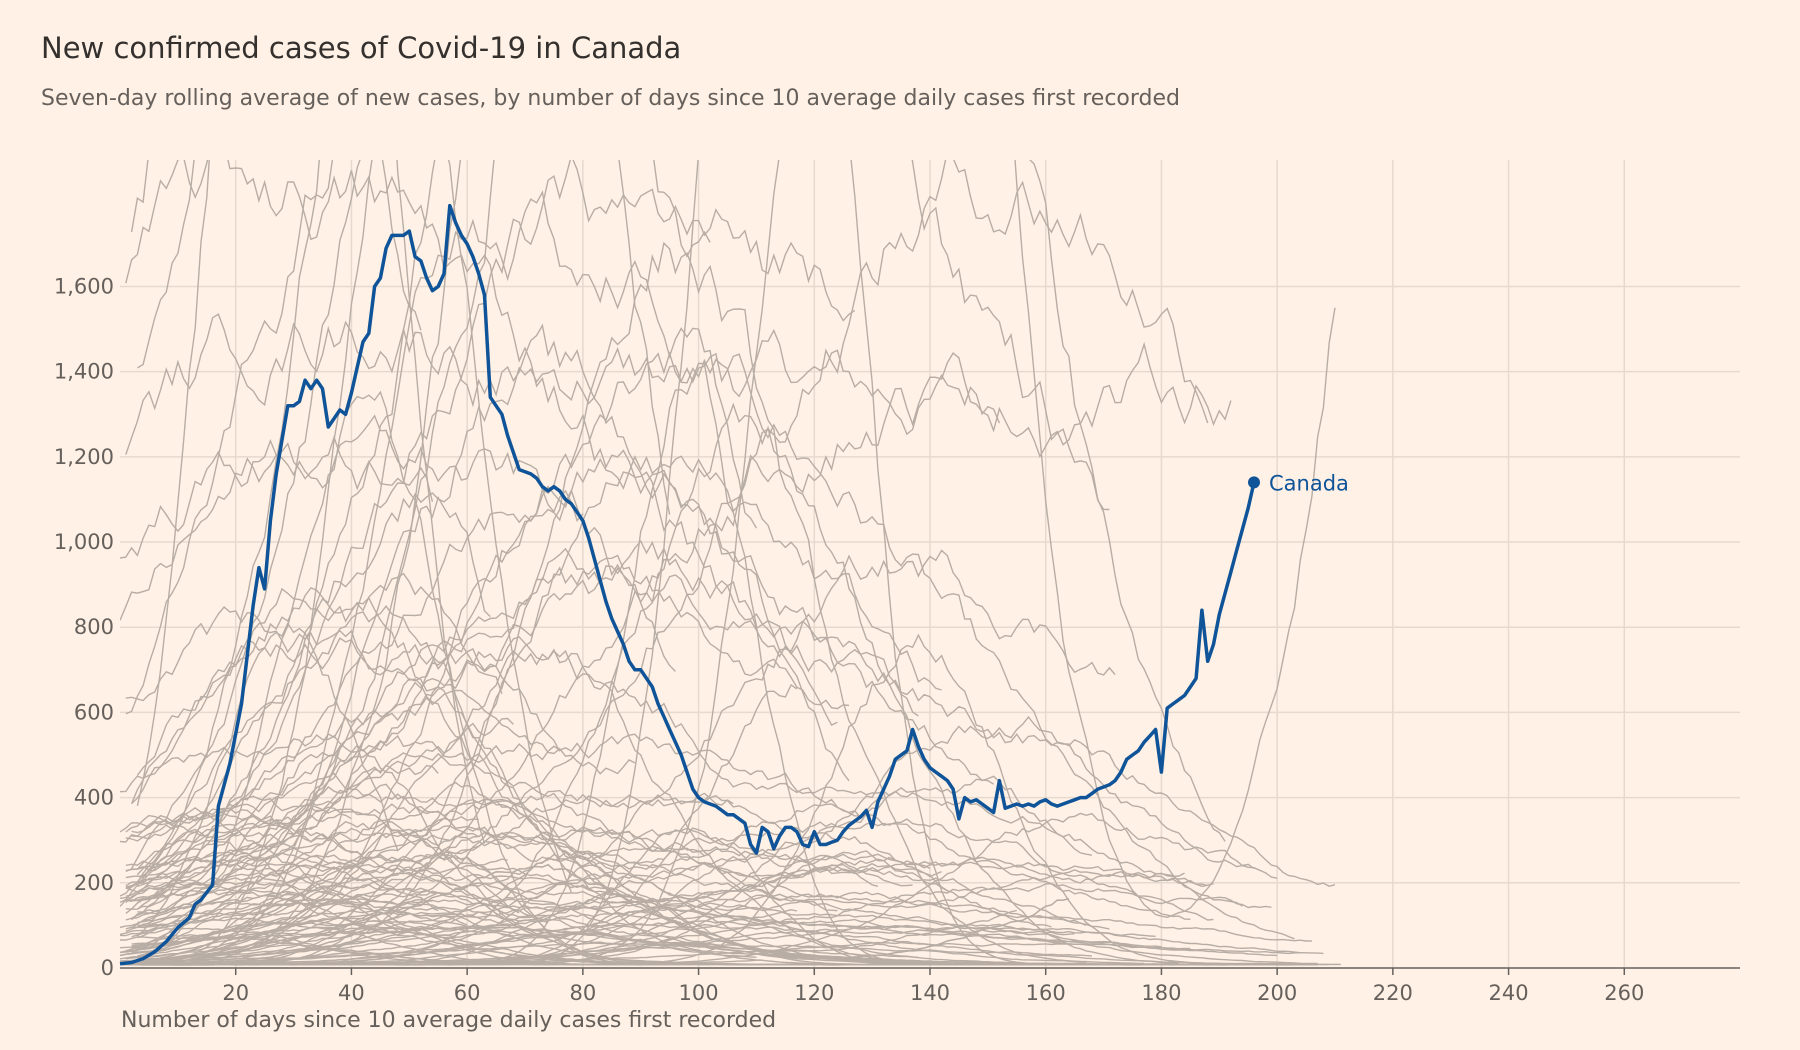  What do you see at coordinates (1309, 483) in the screenshot?
I see `canada-label: Canada` at bounding box center [1309, 483].